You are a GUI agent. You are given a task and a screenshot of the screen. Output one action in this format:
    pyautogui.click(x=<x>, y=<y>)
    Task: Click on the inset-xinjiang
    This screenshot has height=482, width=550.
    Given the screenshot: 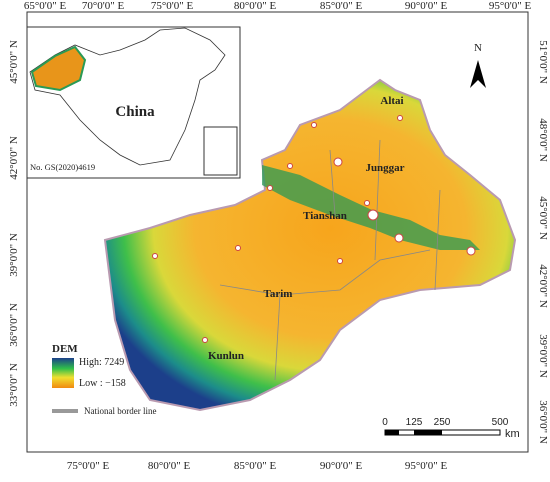 What is the action you would take?
    pyautogui.click(x=58, y=68)
    